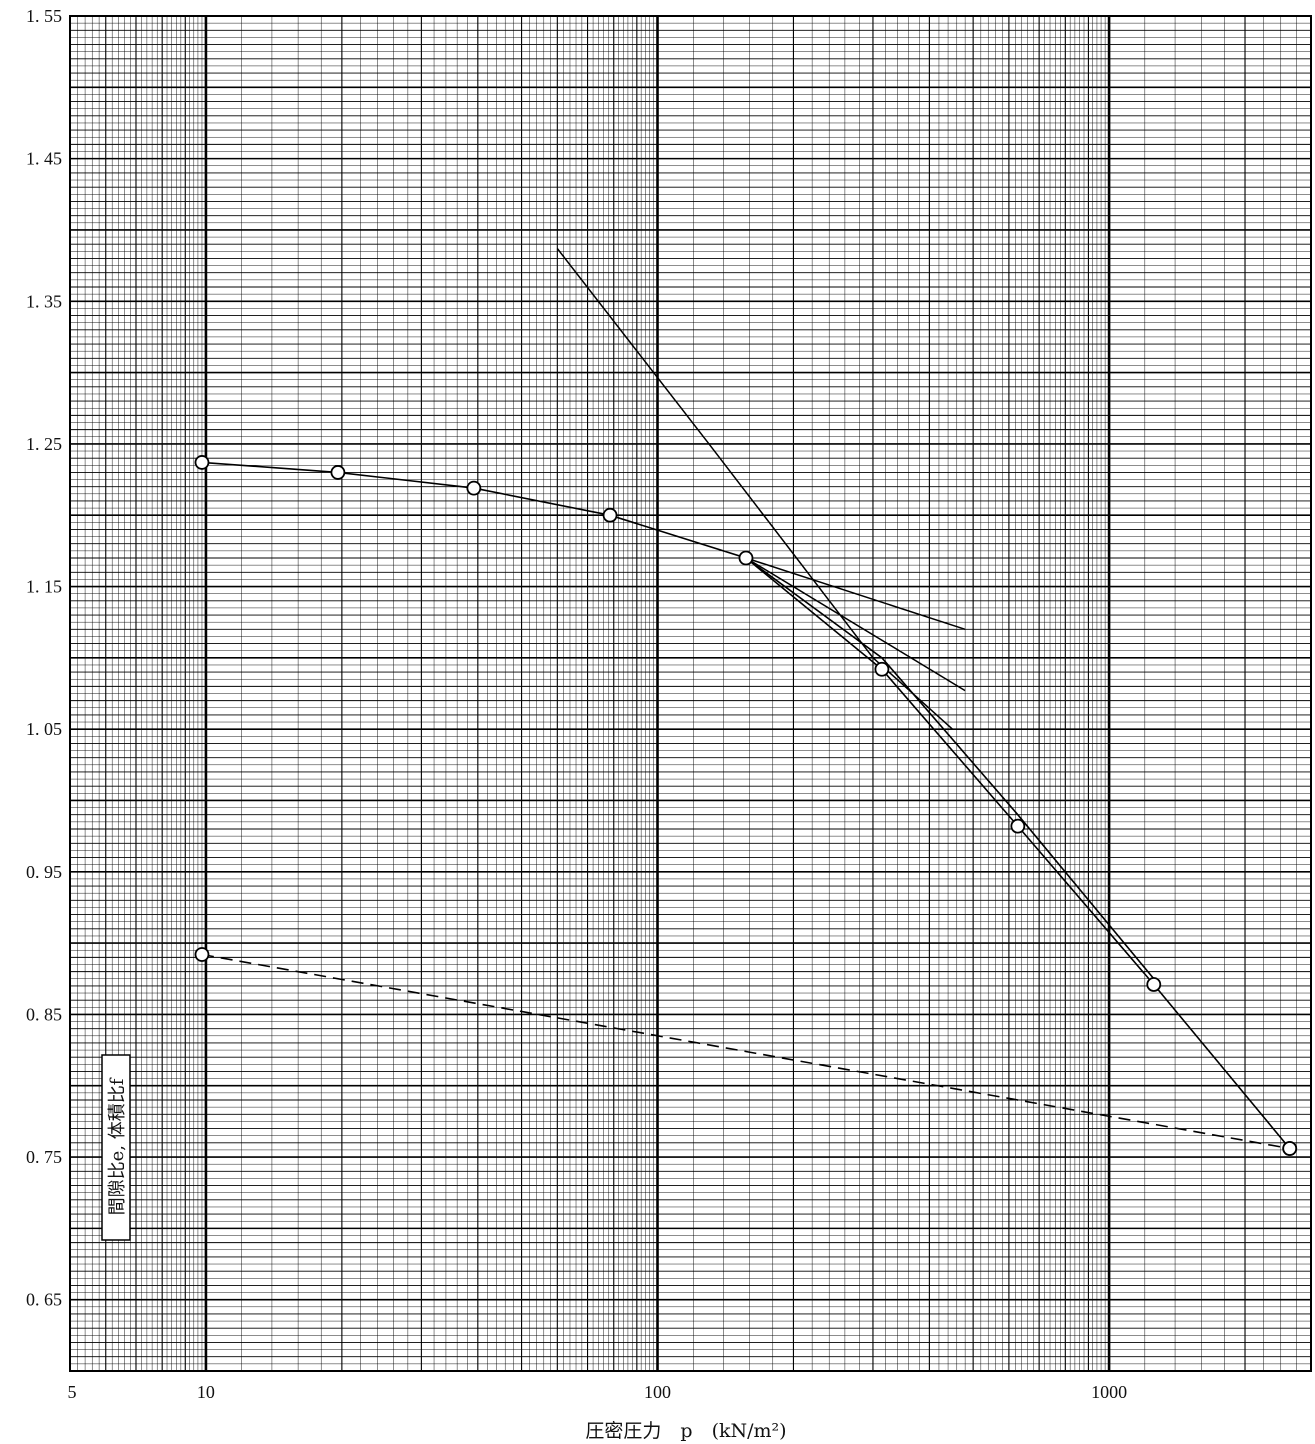 Image resolution: width=1315 pixels, height=1444 pixels. I want to click on y-tick-label: 0. 75, so click(44, 1157).